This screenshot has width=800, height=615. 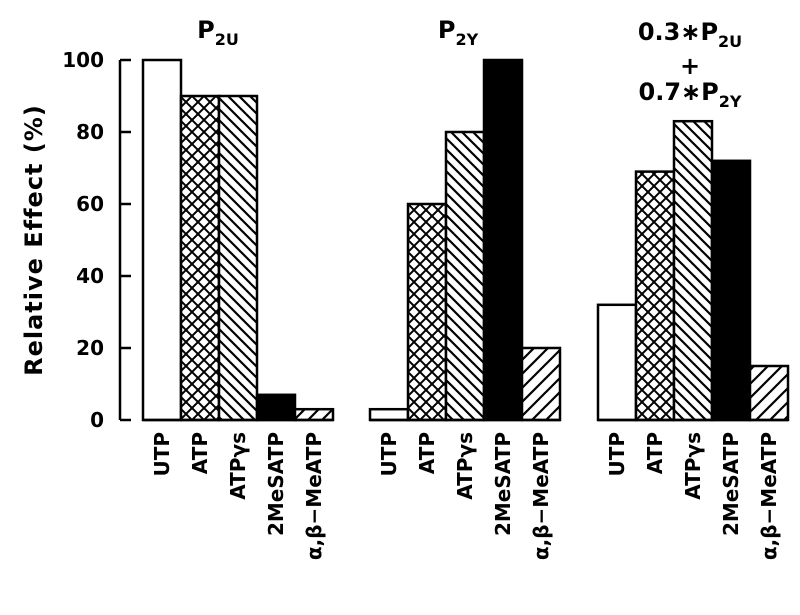 What do you see at coordinates (678, 32) in the screenshot?
I see `mixture-line1-main: 0.3∗P` at bounding box center [678, 32].